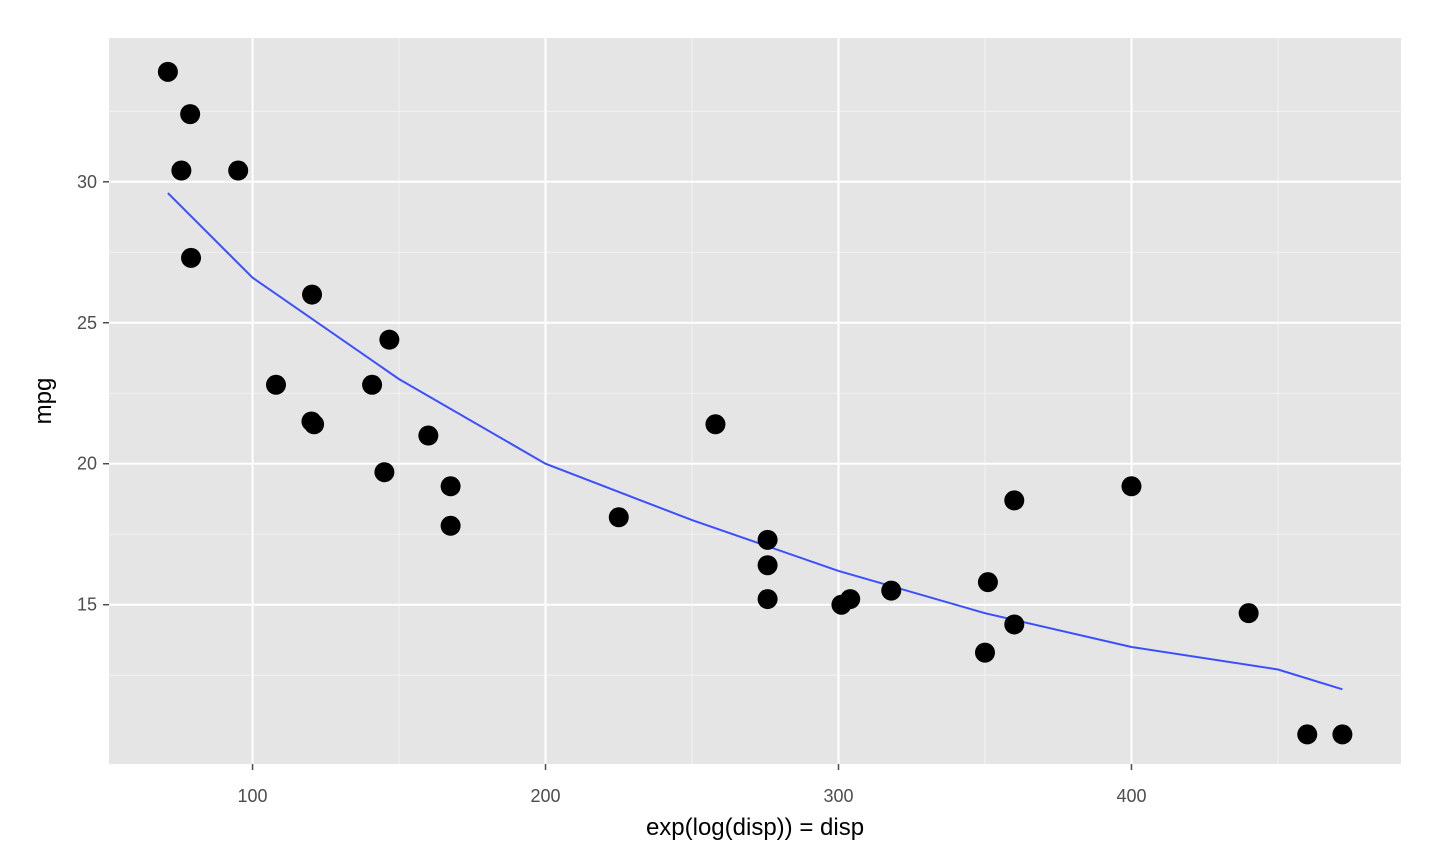 This screenshot has height=864, width=1440. What do you see at coordinates (87, 605) in the screenshot?
I see `y-tick-label: 15` at bounding box center [87, 605].